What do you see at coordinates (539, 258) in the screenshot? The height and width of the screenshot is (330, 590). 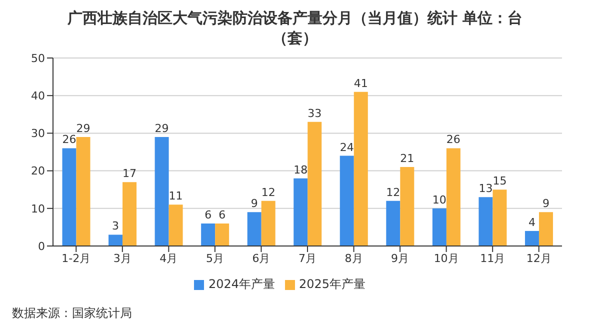 I see `x-tick-label: 12月` at bounding box center [539, 258].